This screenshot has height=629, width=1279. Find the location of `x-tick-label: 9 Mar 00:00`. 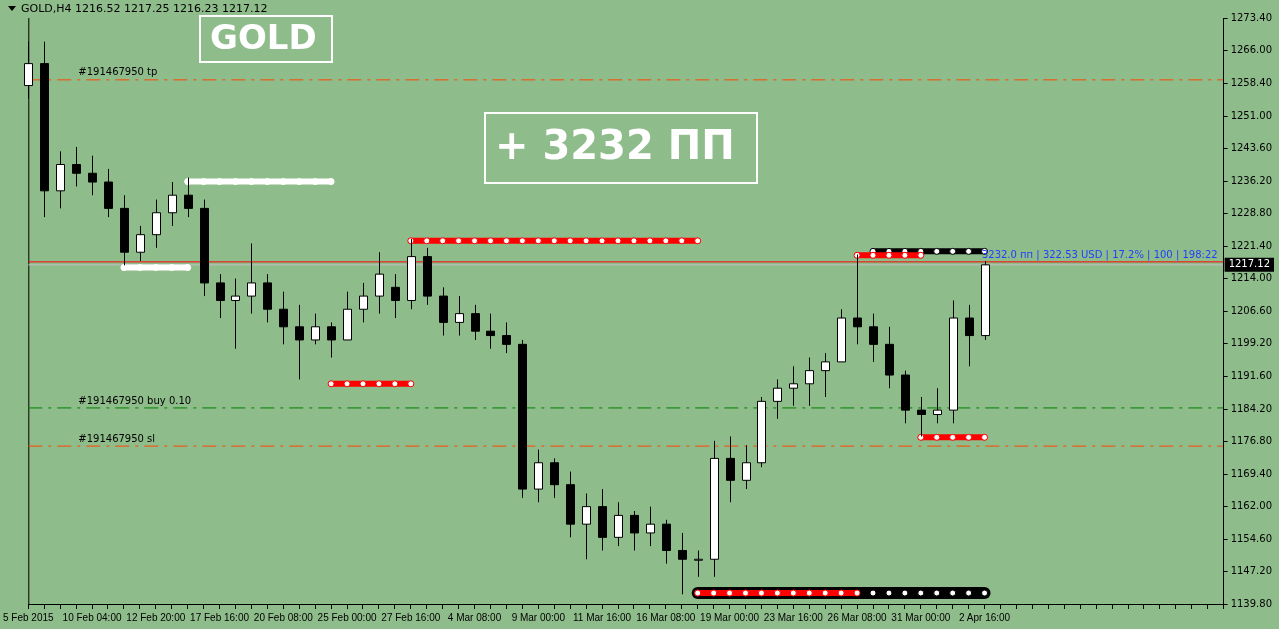

x-tick-label: 9 Mar 00:00 is located at coordinates (538, 617).